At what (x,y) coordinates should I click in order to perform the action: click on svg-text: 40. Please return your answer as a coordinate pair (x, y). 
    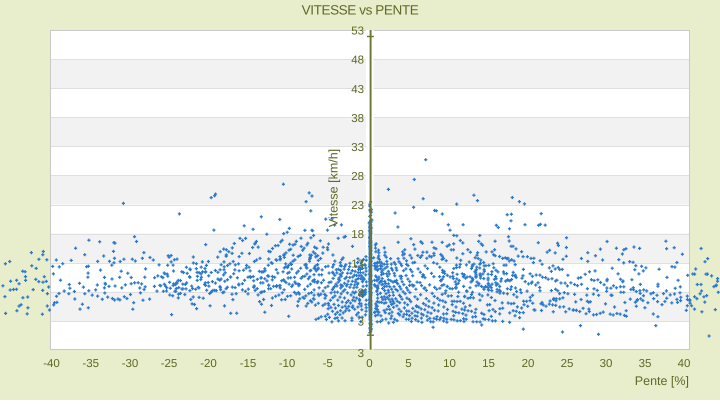
    Looking at the image, I should click on (684, 364).